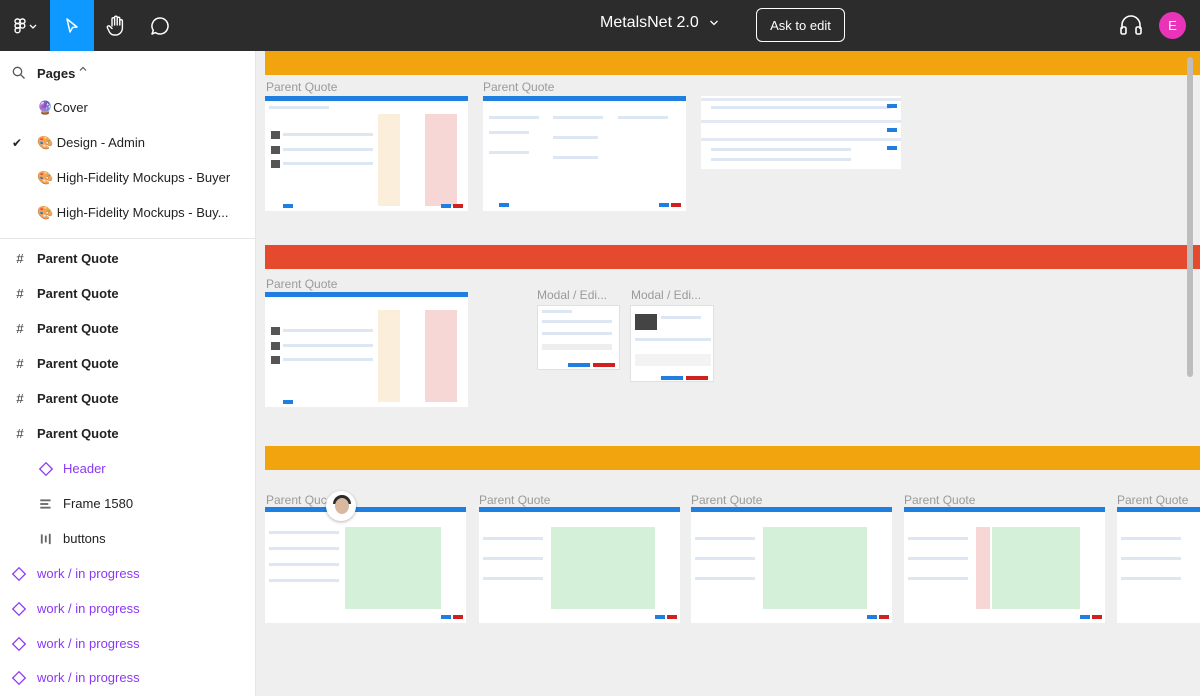  Describe the element at coordinates (296, 500) in the screenshot. I see `frame-label: Parent Quc` at that location.